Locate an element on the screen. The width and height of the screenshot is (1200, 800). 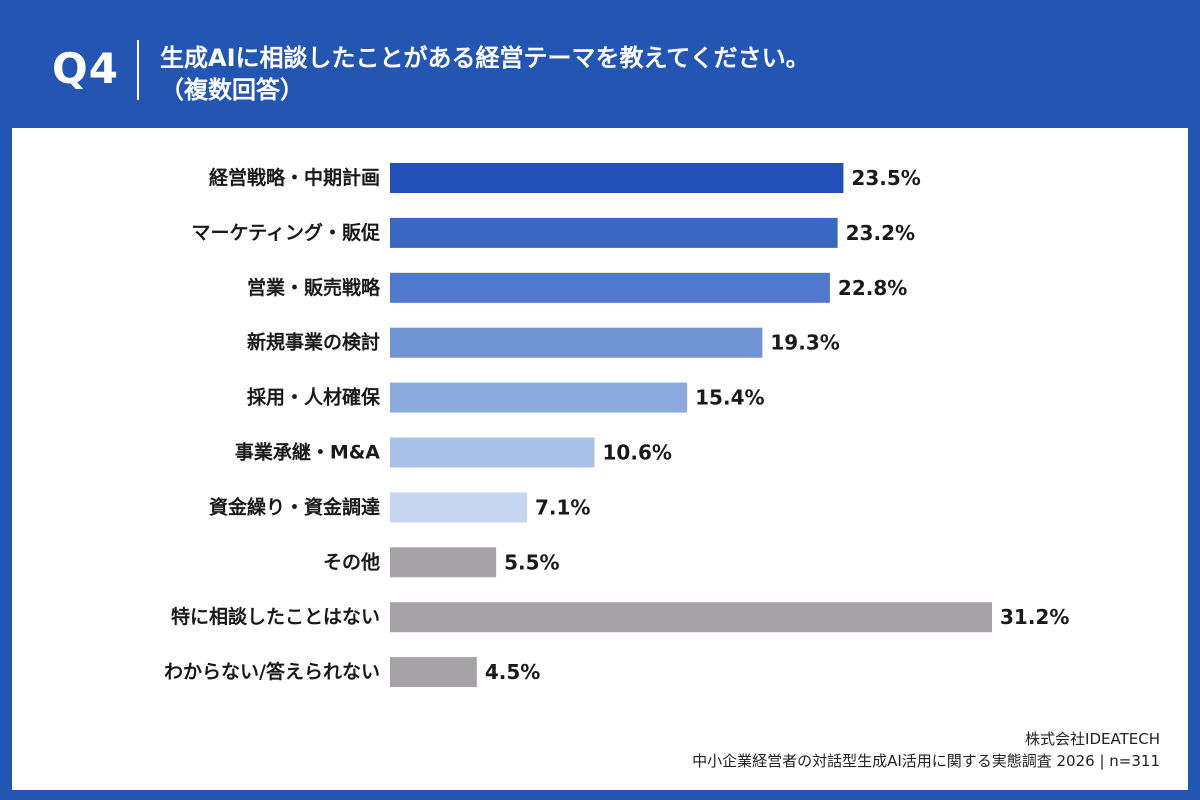
category-label: 経営戦略・中期計画 is located at coordinates (294, 177).